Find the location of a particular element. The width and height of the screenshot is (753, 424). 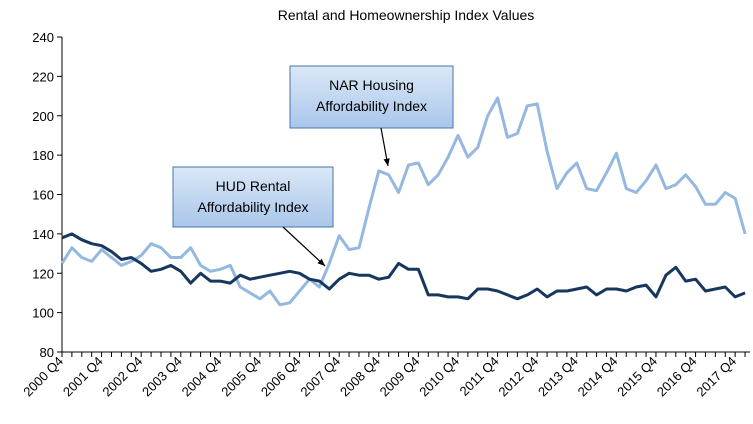

series-line is located at coordinates (403, 266).